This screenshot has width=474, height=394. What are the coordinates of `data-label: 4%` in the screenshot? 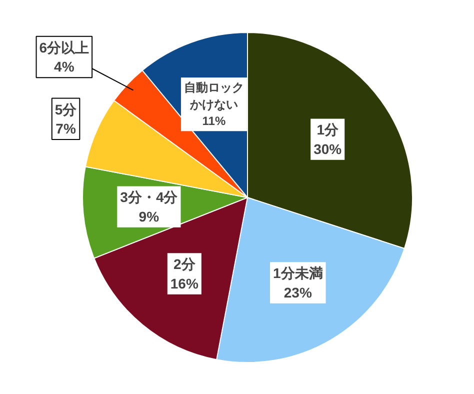 It's located at (64, 66).